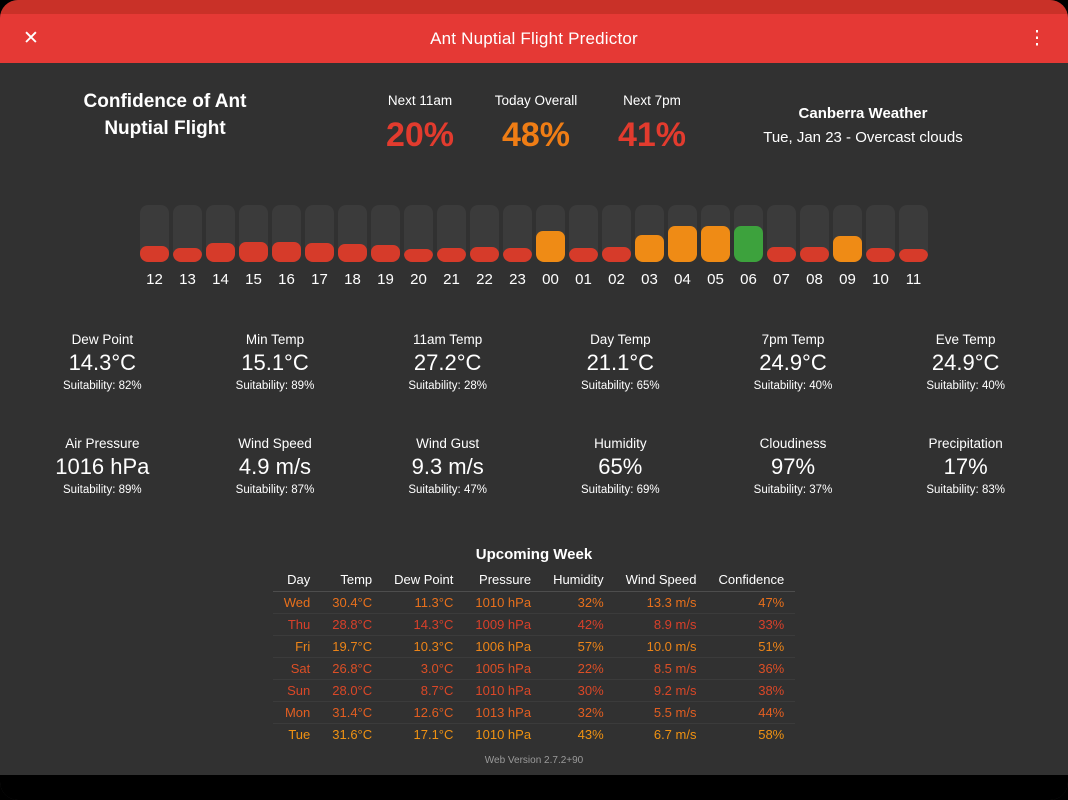 The height and width of the screenshot is (800, 1068). What do you see at coordinates (187, 279) in the screenshot?
I see `hour-label: 13` at bounding box center [187, 279].